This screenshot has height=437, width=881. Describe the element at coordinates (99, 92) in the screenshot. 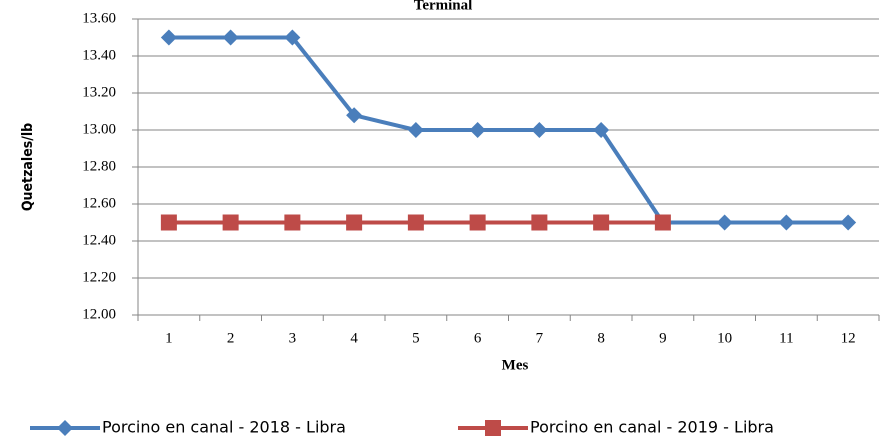

I see `y-tick-label: 13.20` at that location.